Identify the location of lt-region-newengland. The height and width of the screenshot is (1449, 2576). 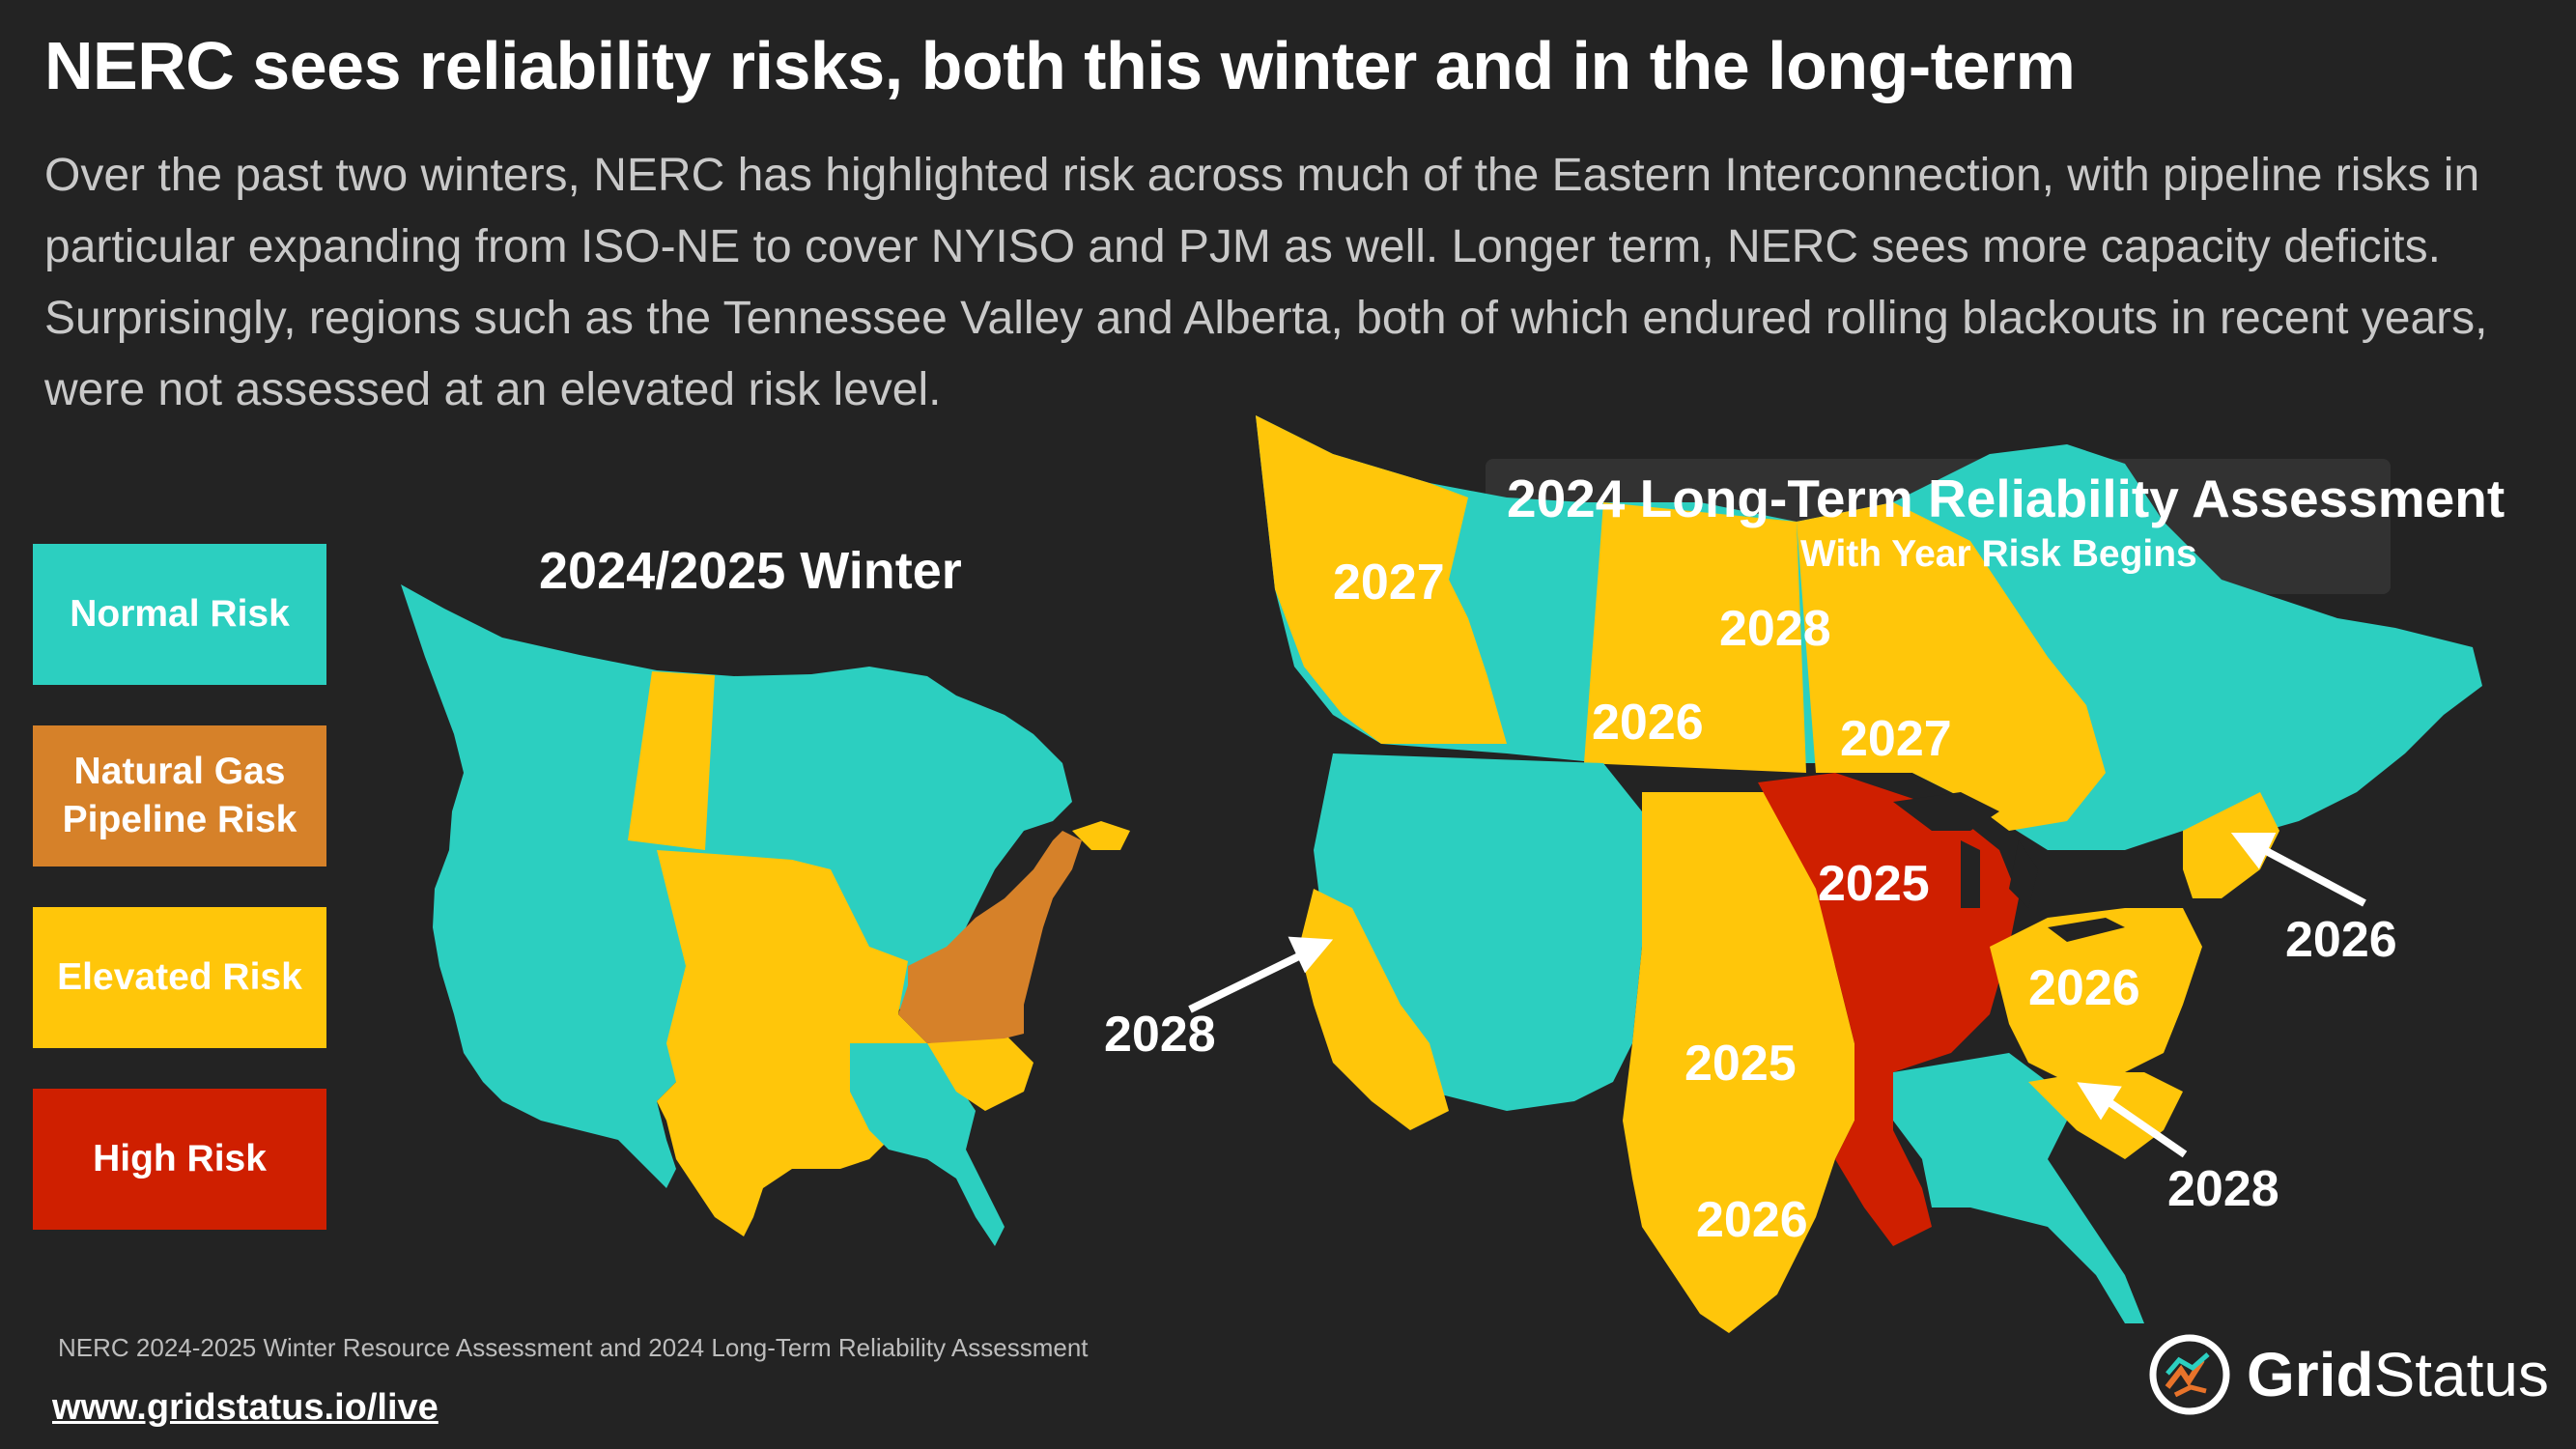
(2231, 845).